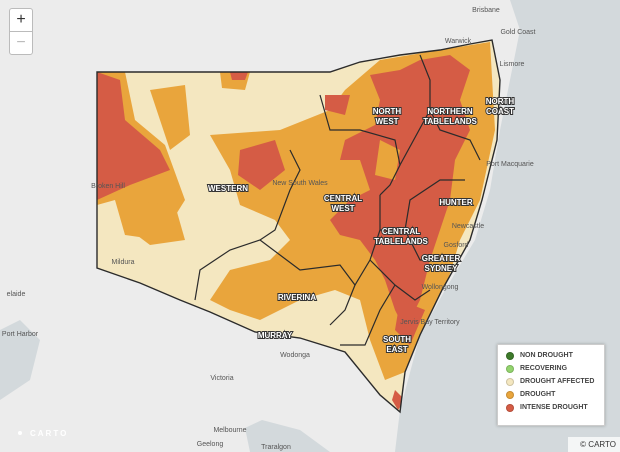 The width and height of the screenshot is (620, 452). Describe the element at coordinates (450, 116) in the screenshot. I see `region-label: NORTHERN TABLELANDS` at that location.